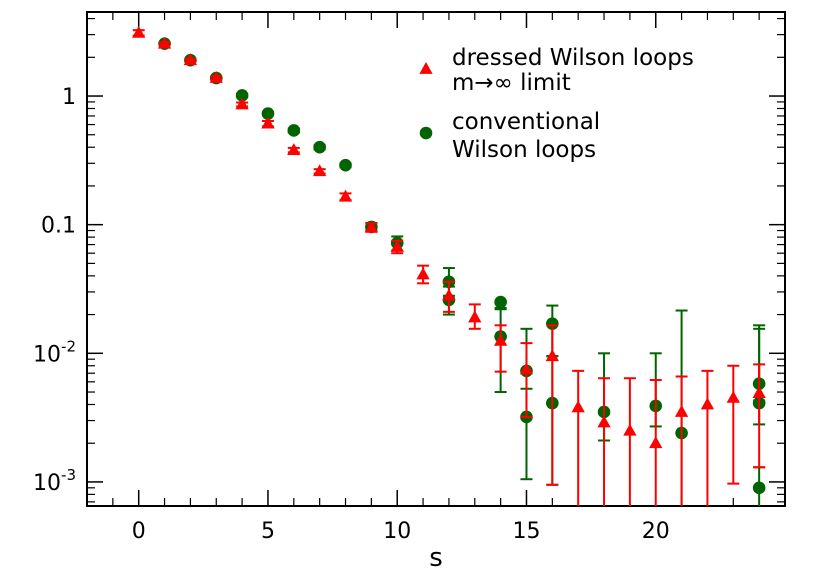  Describe the element at coordinates (656, 531) in the screenshot. I see `x-tick-label: 20` at that location.